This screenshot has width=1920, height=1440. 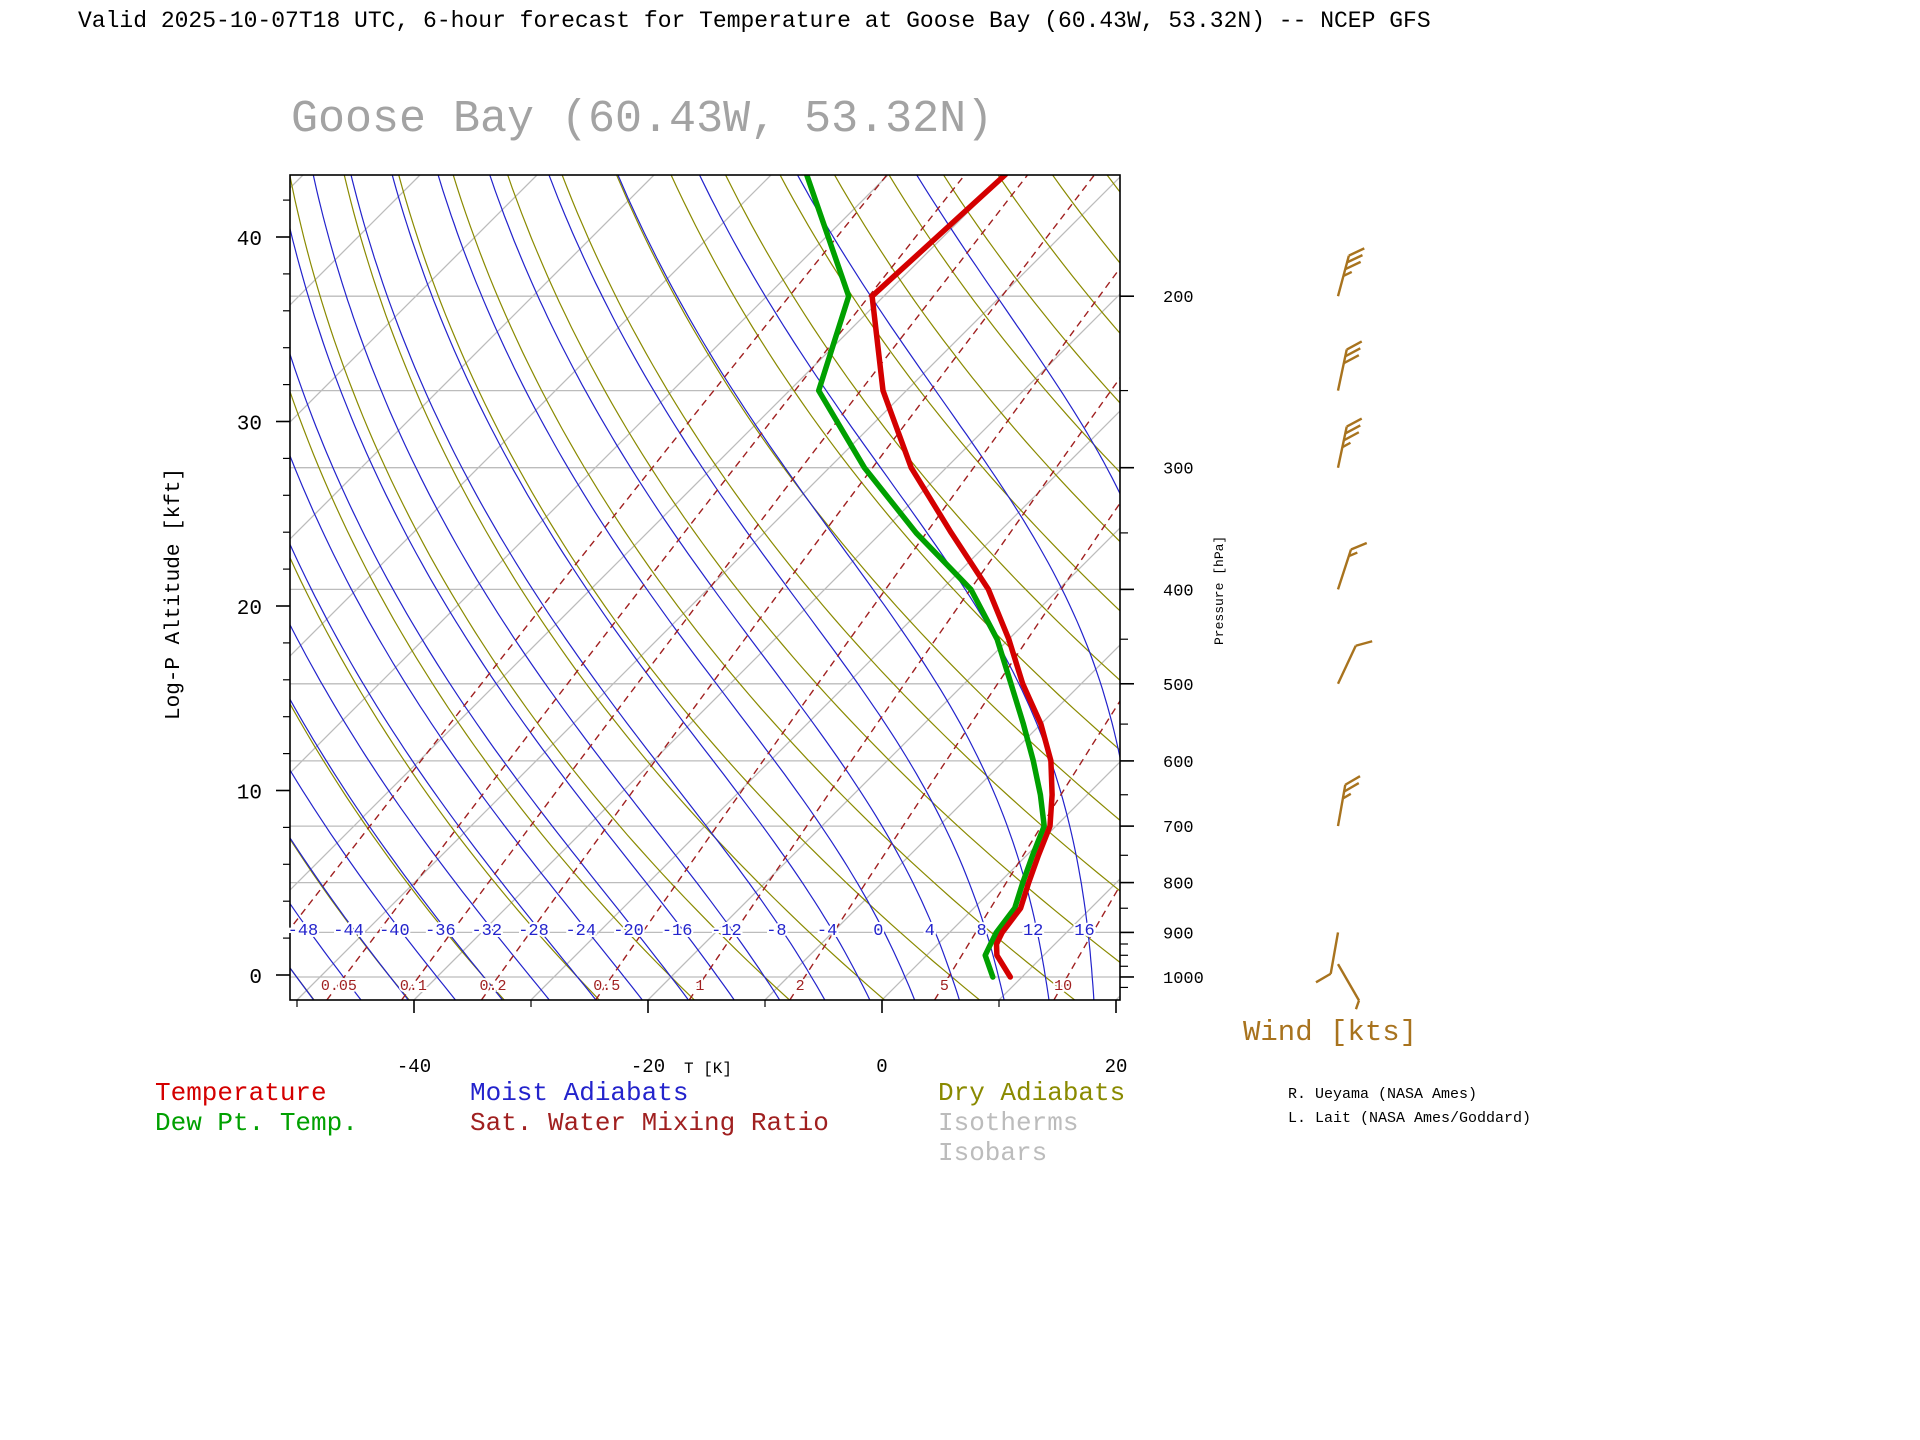 What do you see at coordinates (492, 986) in the screenshot?
I see `mixing-ratio-label: 0.2` at bounding box center [492, 986].